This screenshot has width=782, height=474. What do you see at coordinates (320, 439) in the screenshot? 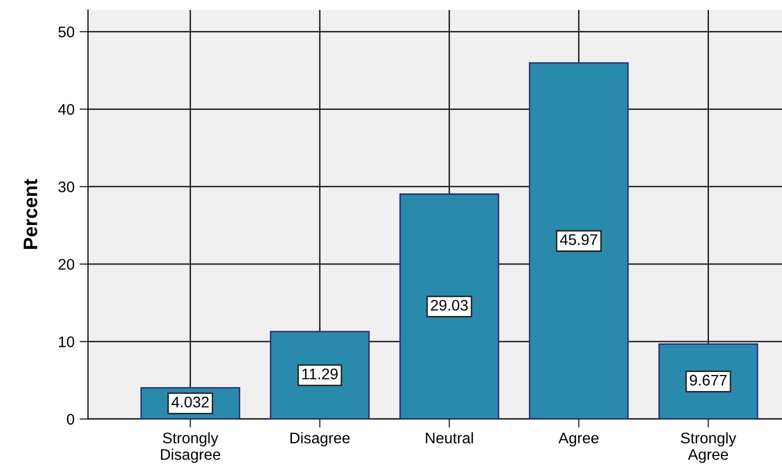
I see `x-tick-label: Disagree` at bounding box center [320, 439].